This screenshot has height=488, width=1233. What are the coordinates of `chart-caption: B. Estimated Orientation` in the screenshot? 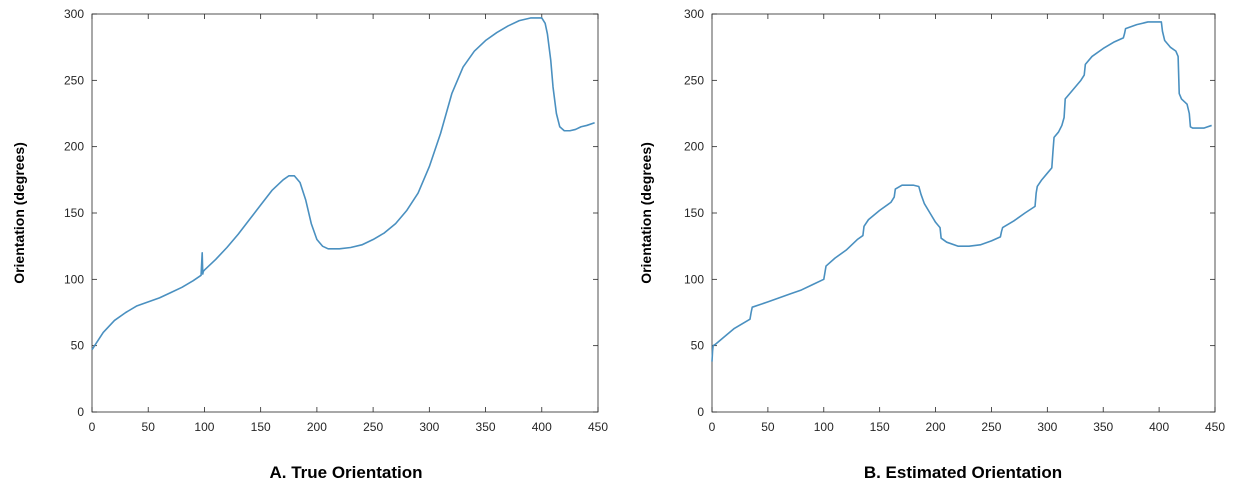 It's located at (963, 472).